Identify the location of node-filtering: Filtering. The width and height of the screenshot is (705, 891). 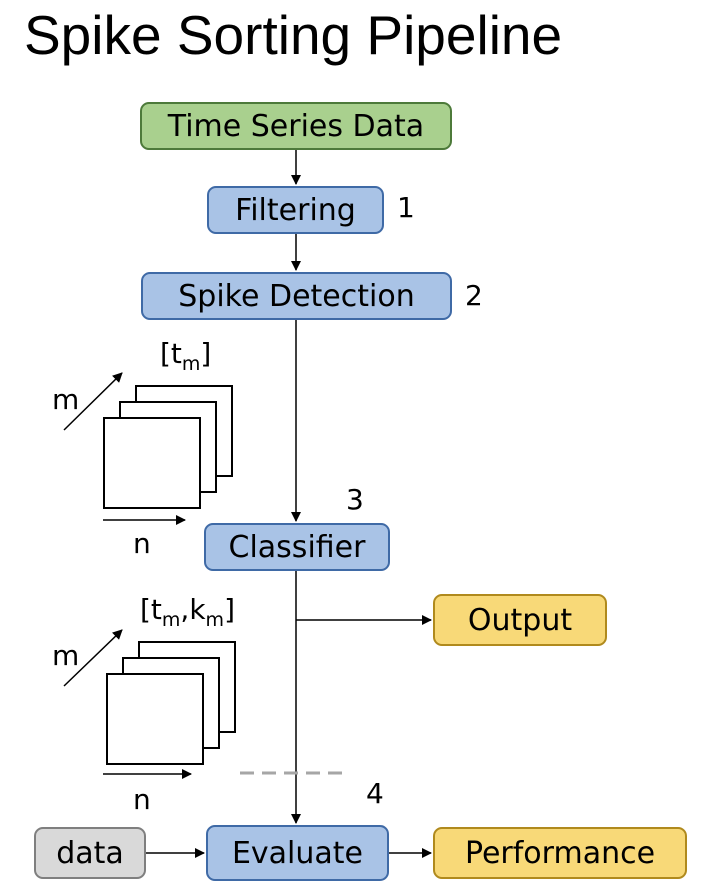
(295, 210).